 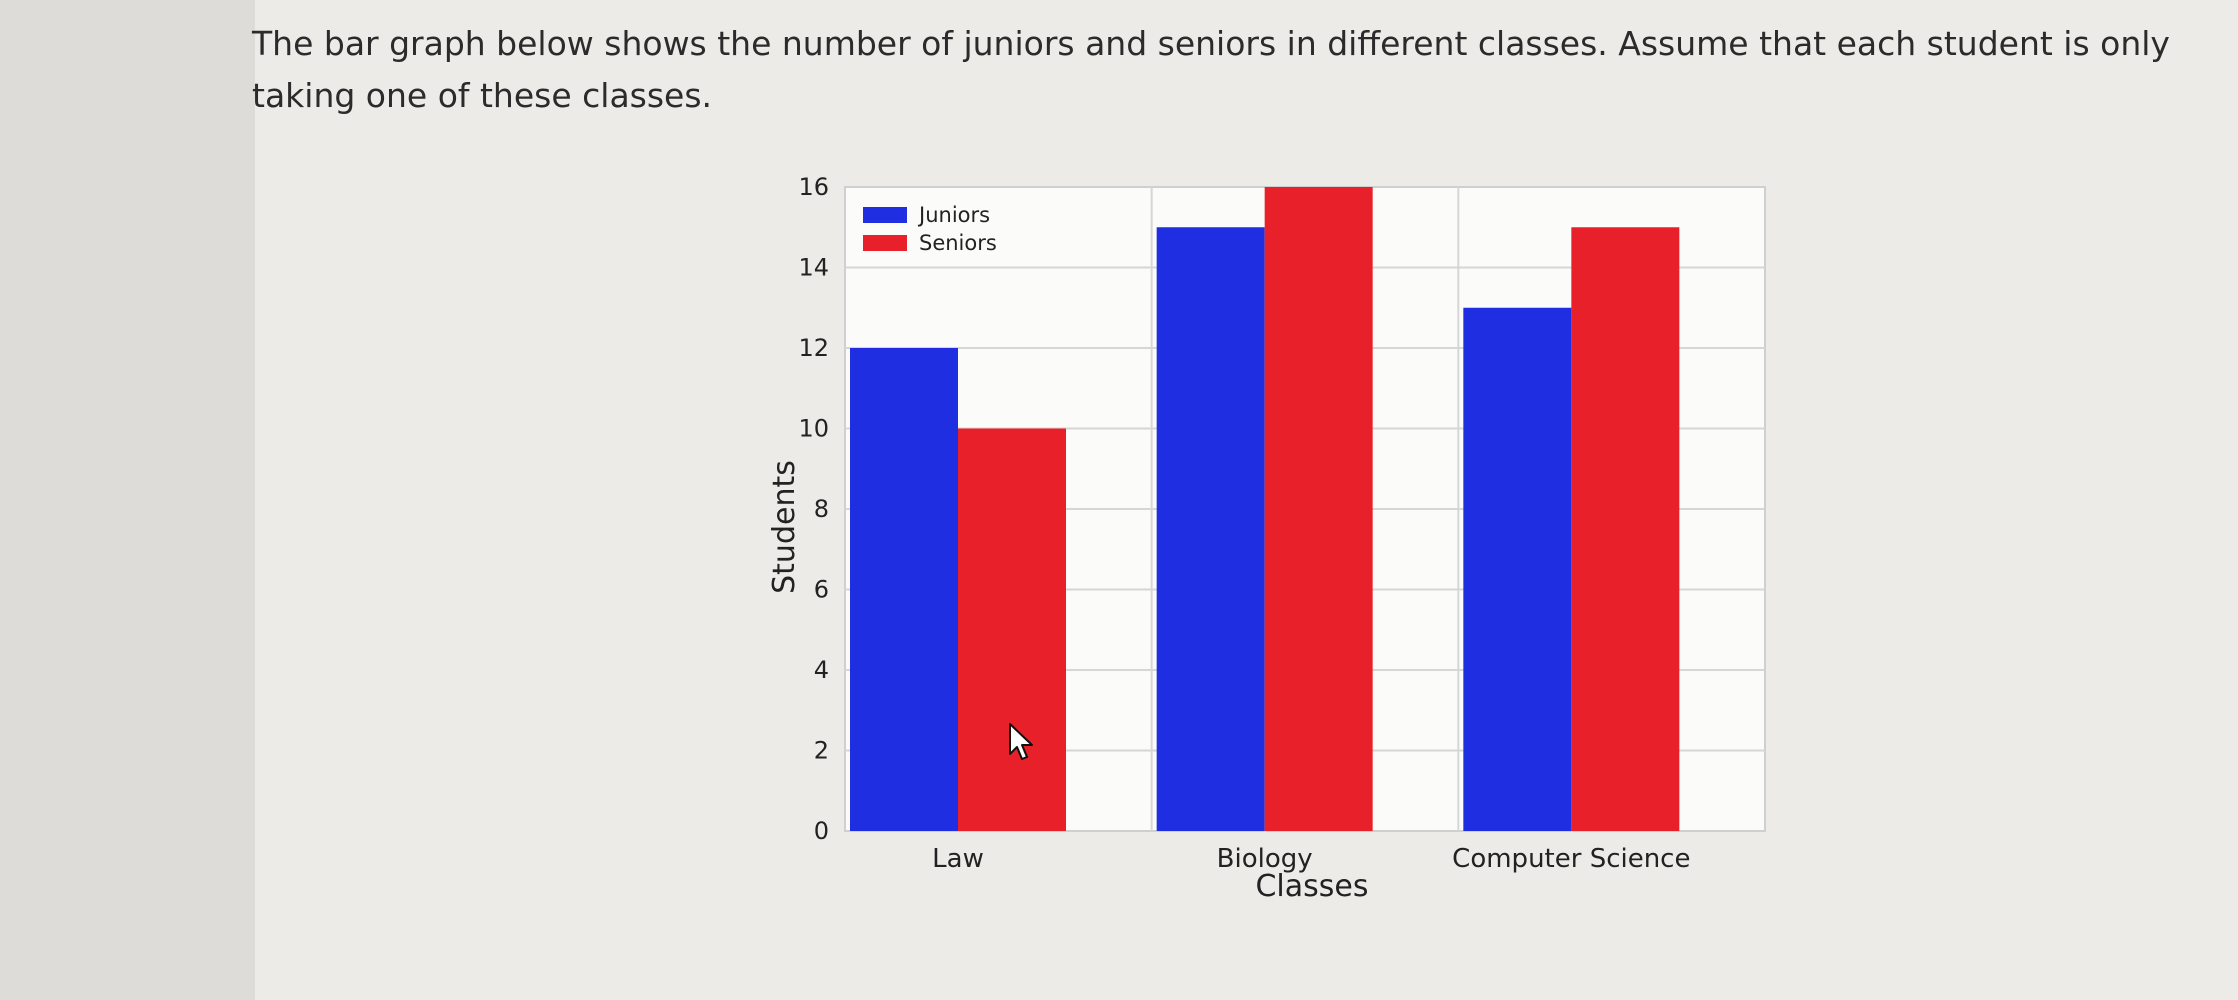 I want to click on legend-swatch-juniors, so click(x=885, y=215).